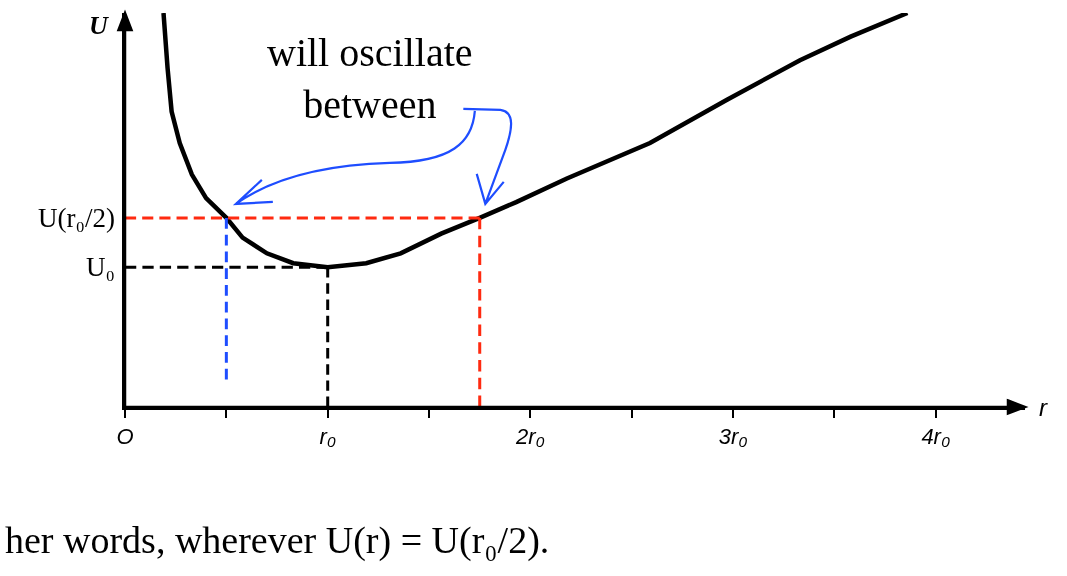 Image resolution: width=1067 pixels, height=576 pixels. Describe the element at coordinates (76, 218) in the screenshot. I see `annotation: U(r₀/2)` at that location.